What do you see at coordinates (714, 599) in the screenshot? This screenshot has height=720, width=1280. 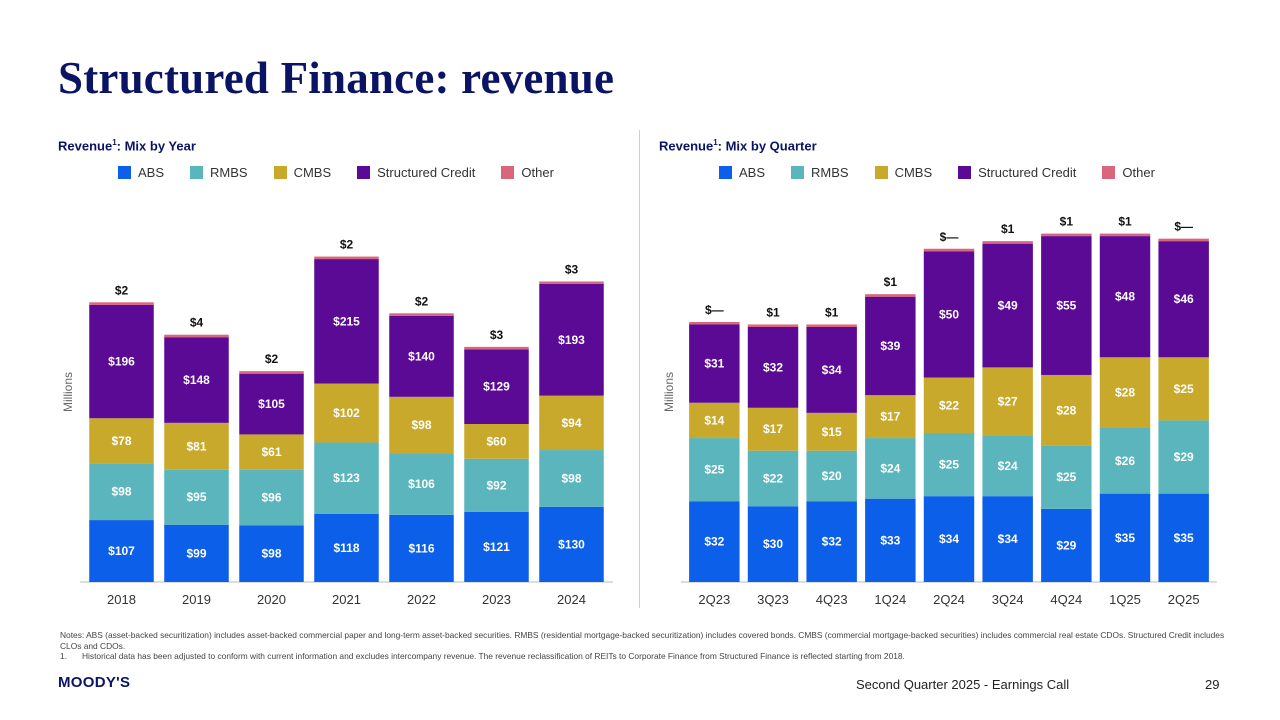 I see `x-tick-2q23: 2Q23` at bounding box center [714, 599].